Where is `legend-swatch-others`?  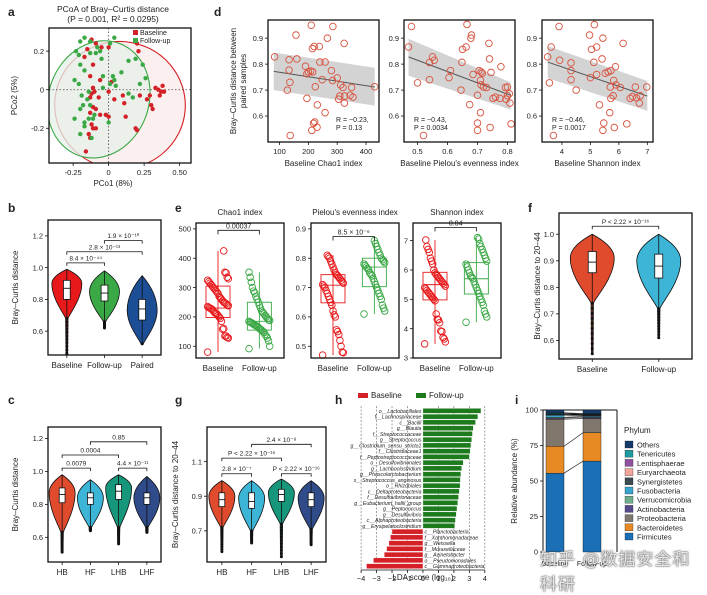 legend-swatch-others is located at coordinates (629, 444).